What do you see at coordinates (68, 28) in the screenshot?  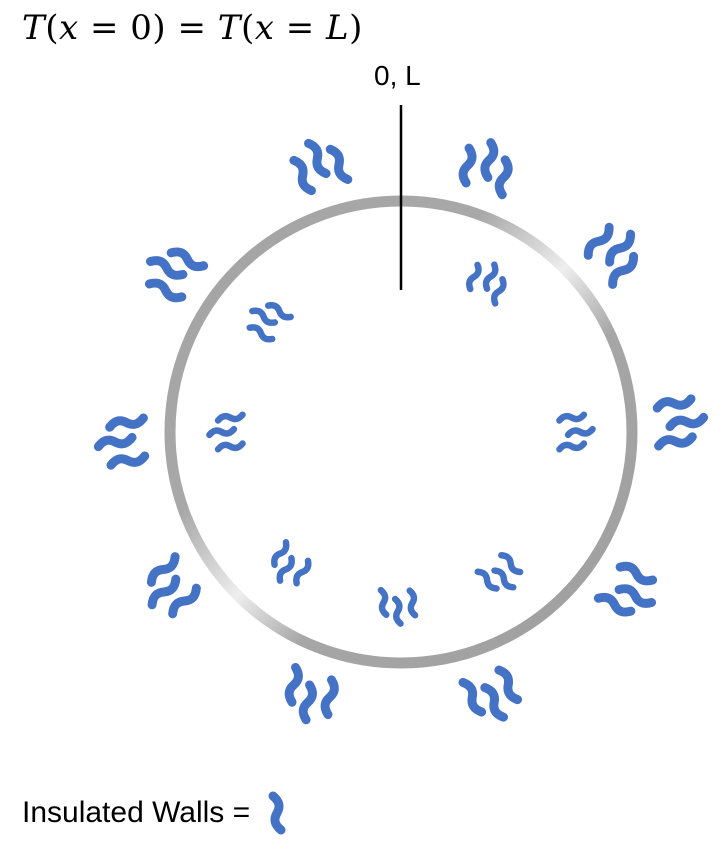 I see `eq-x-left: x` at bounding box center [68, 28].